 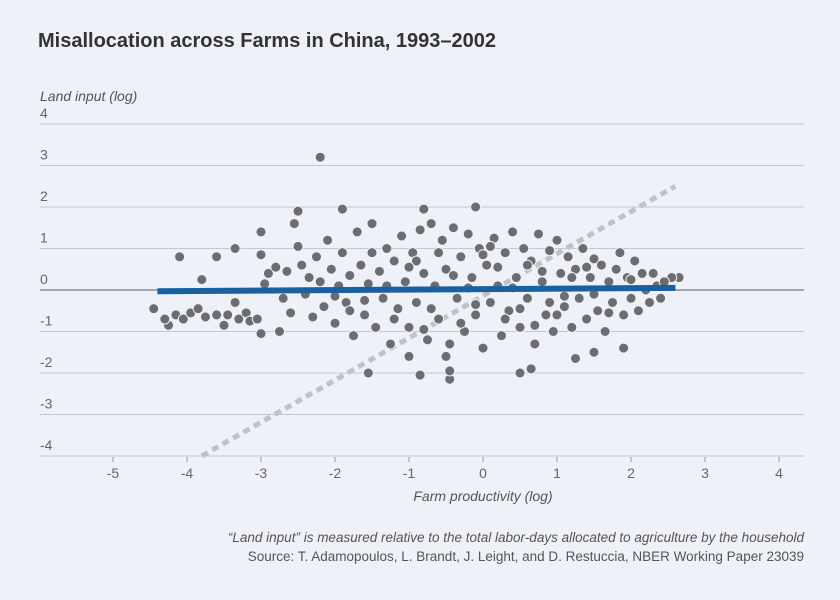 I want to click on x-tick-label: -3, so click(x=261, y=473).